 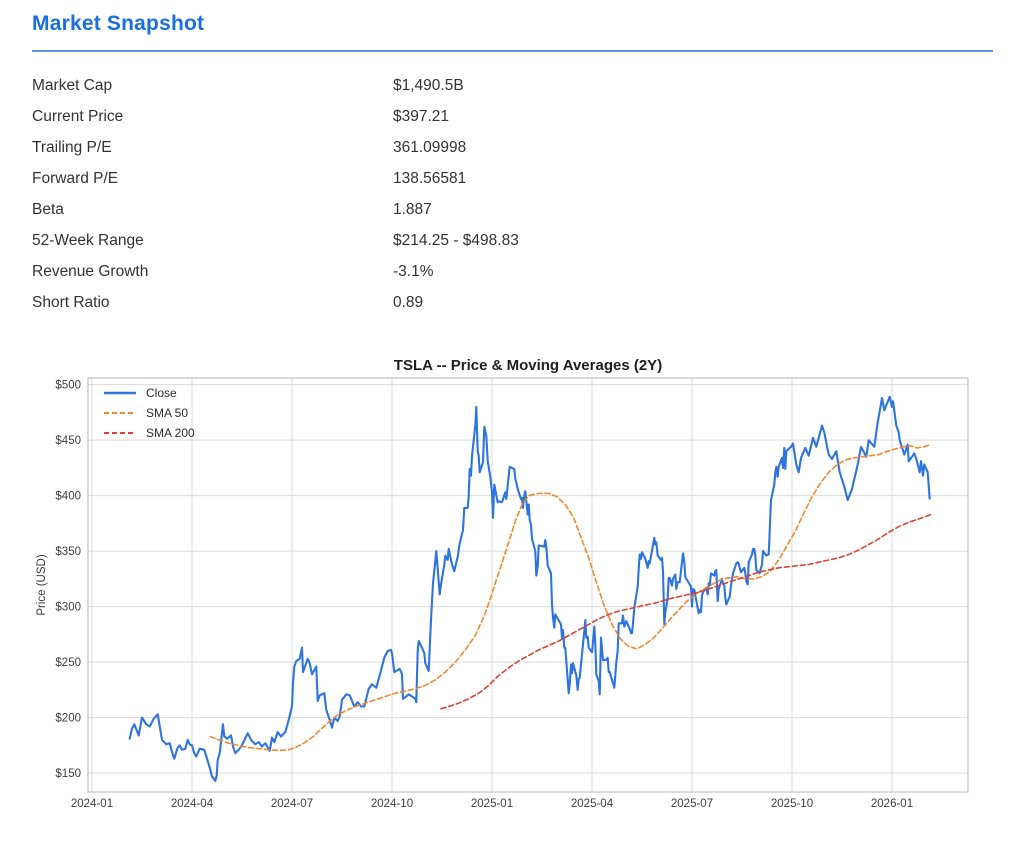 I want to click on metric-row: Market Cap $1,490.5B, so click(x=512, y=85).